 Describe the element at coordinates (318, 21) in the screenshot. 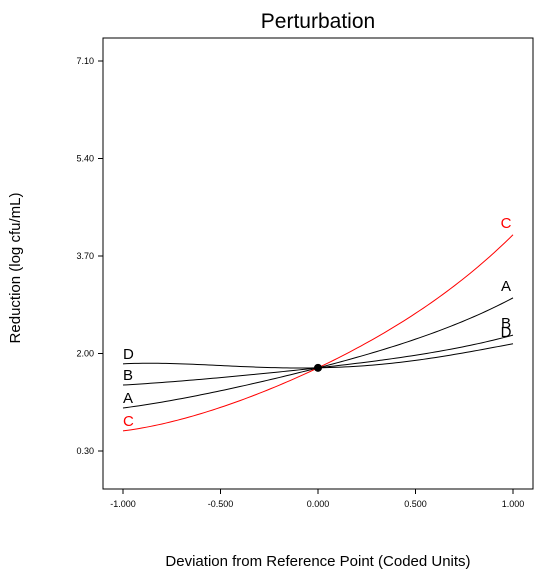

I see `chart-title: Perturbation` at that location.